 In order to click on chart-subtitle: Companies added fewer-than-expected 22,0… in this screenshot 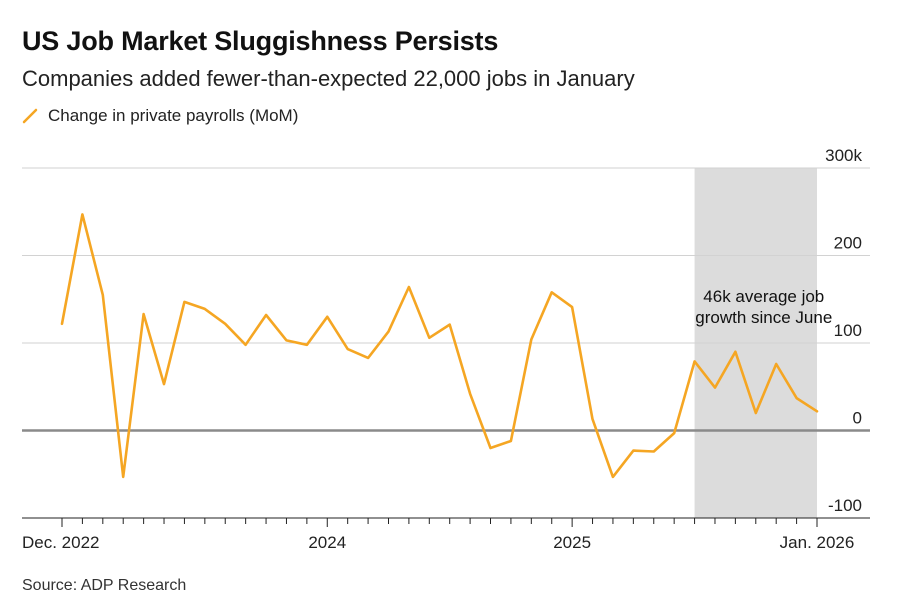, I will do `click(328, 78)`.